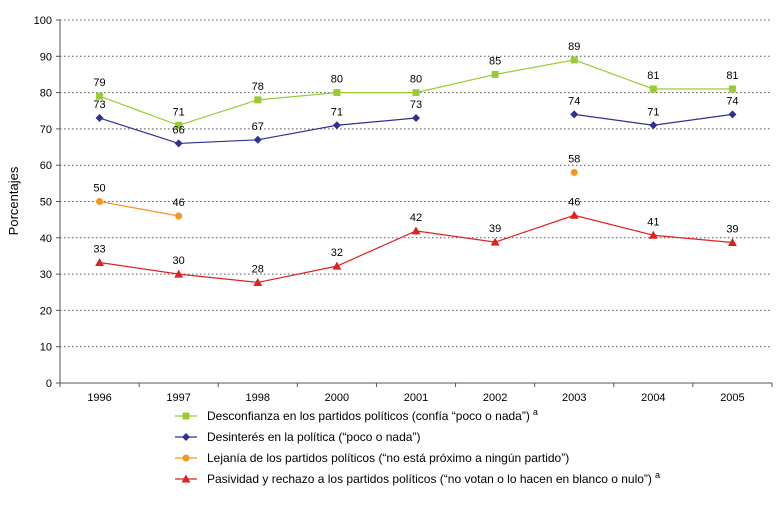 The width and height of the screenshot is (780, 529). I want to click on x-tick-label: 2003, so click(574, 398).